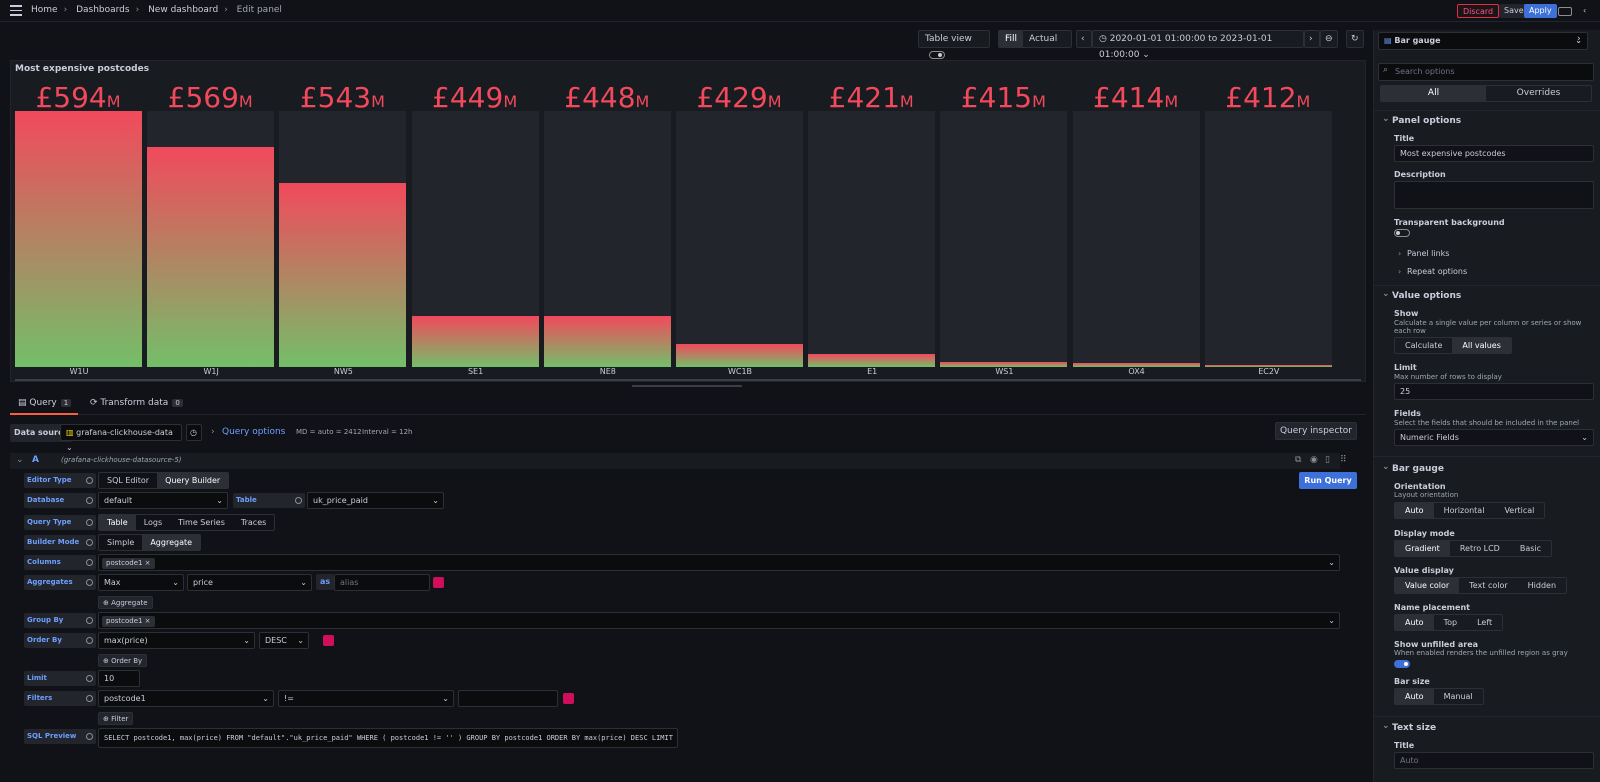  Describe the element at coordinates (16, 10) in the screenshot. I see `menu-icon` at that location.